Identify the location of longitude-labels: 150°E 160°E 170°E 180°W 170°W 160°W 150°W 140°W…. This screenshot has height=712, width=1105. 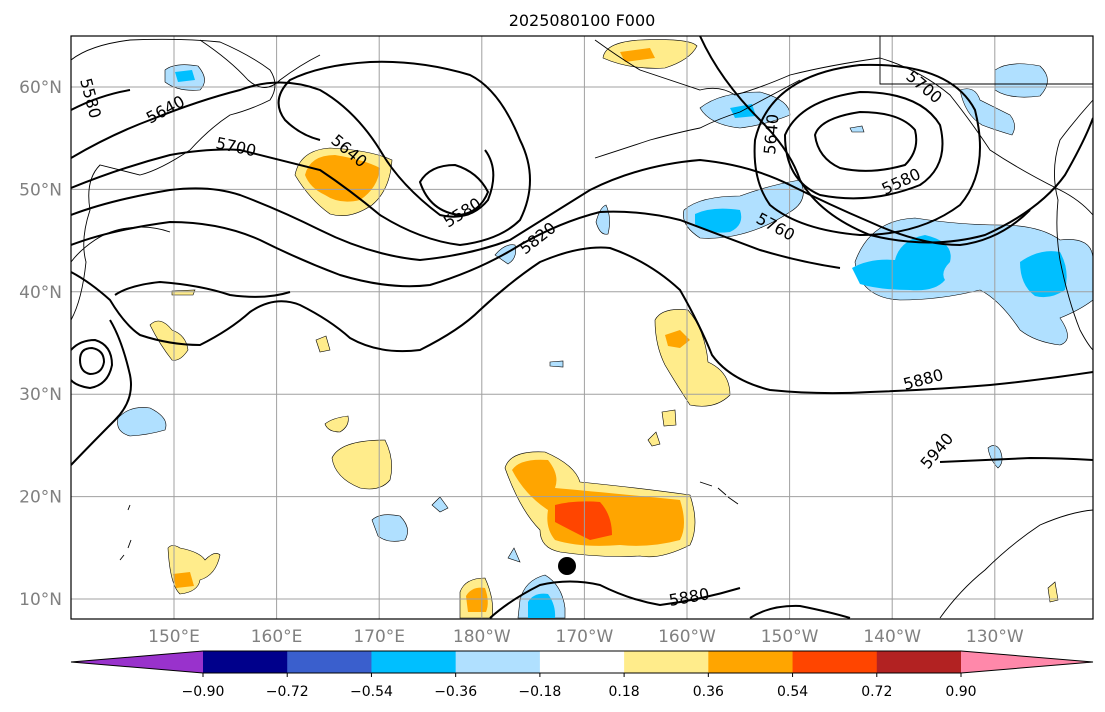
(586, 637).